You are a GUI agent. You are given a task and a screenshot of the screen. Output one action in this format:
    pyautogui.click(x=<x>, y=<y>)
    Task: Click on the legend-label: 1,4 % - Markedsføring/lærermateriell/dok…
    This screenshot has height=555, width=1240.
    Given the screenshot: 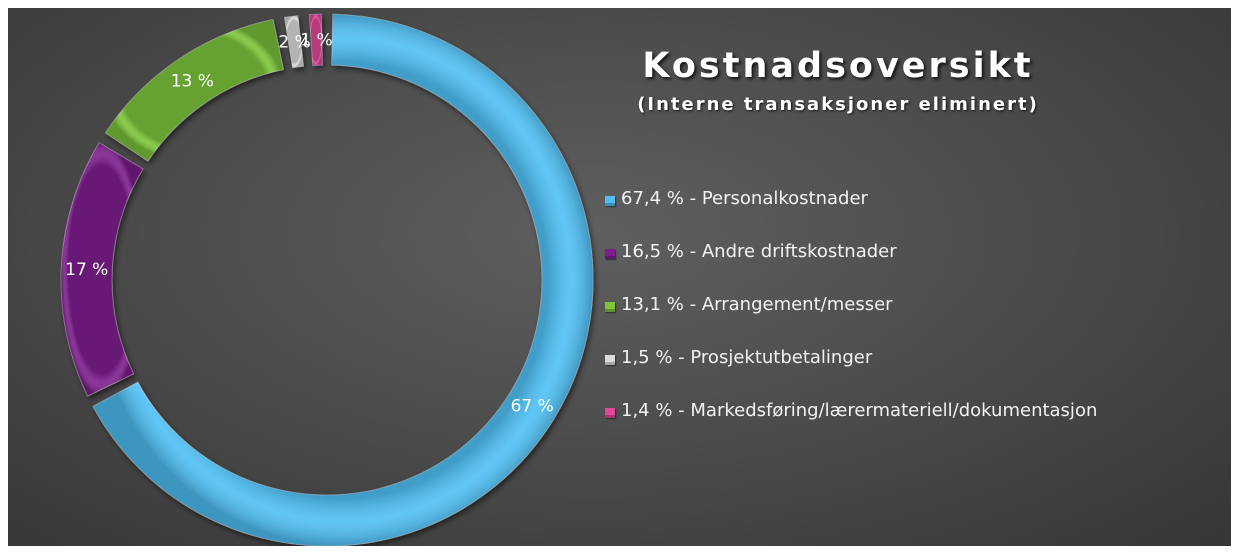 What is the action you would take?
    pyautogui.click(x=859, y=410)
    